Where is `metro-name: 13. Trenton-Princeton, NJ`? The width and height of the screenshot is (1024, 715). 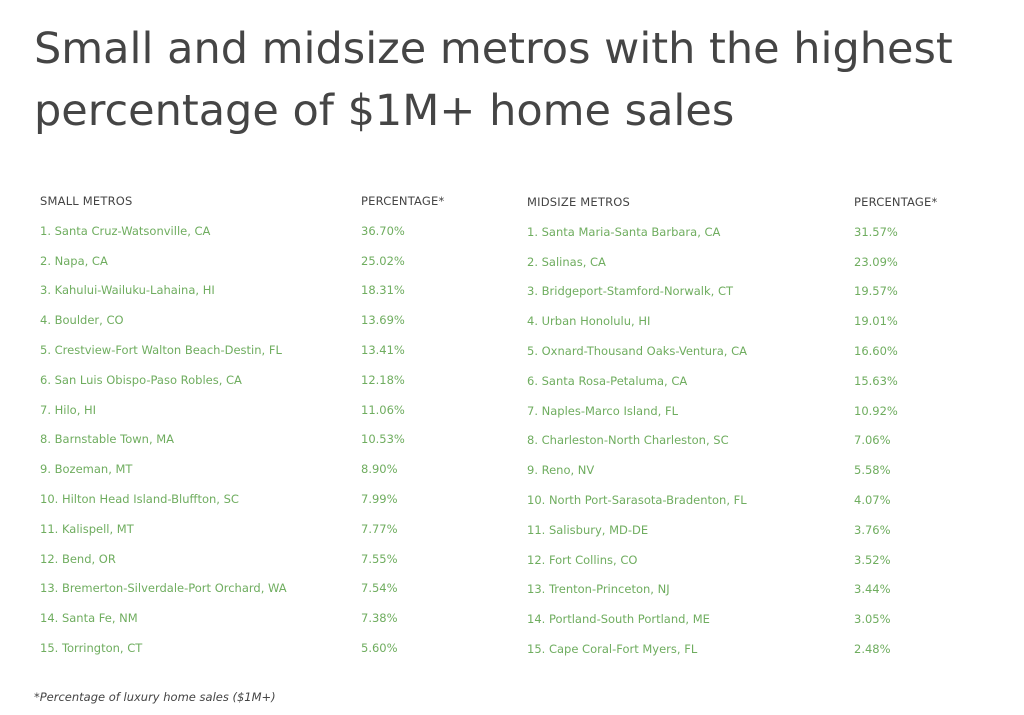 metro-name: 13. Trenton-Princeton, NJ is located at coordinates (598, 589).